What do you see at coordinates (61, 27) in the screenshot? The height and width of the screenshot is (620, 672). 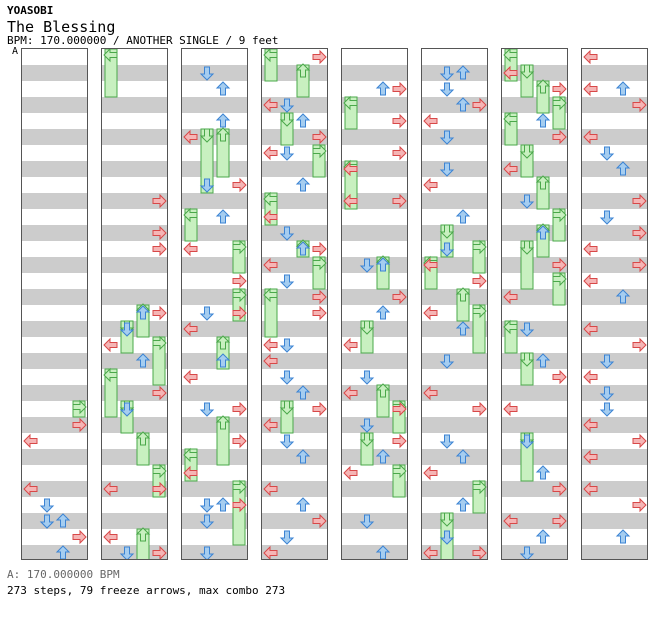 I see `song-title: The Blessing` at bounding box center [61, 27].